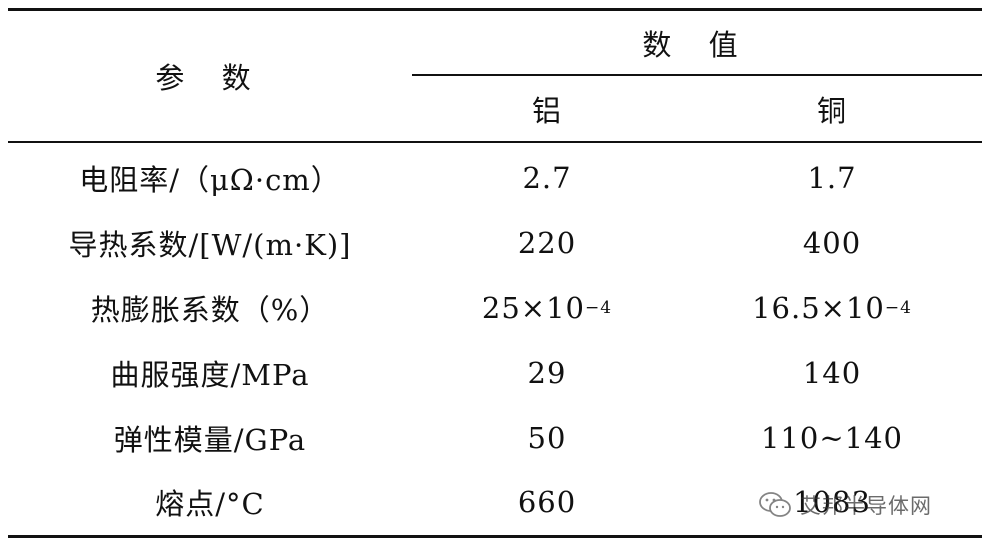  What do you see at coordinates (831, 110) in the screenshot?
I see `header-copper: 铜` at bounding box center [831, 110].